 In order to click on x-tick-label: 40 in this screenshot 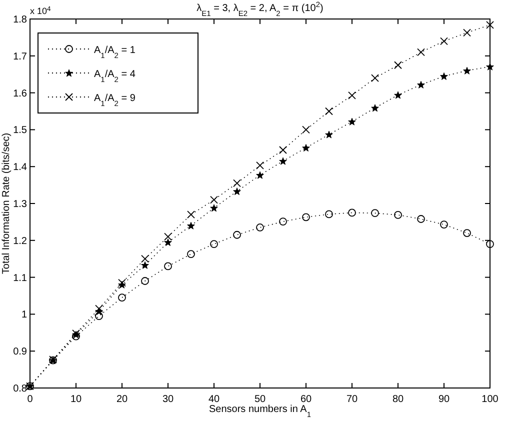, I will do `click(214, 399)`.